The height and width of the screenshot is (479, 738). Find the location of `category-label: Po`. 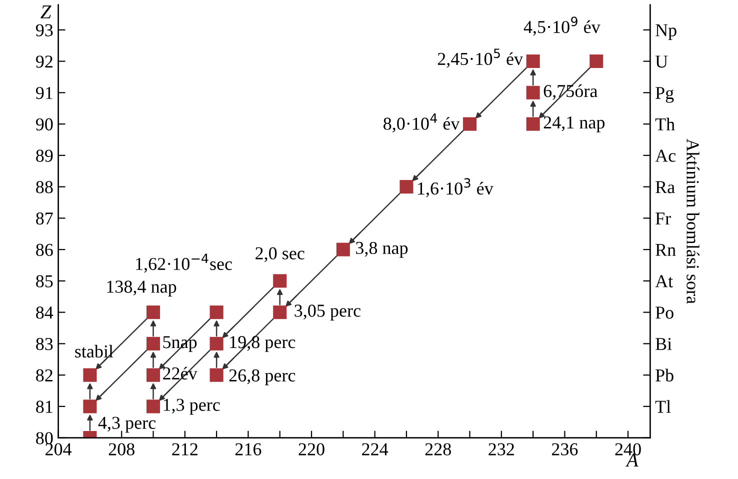

category-label: Po is located at coordinates (665, 312).